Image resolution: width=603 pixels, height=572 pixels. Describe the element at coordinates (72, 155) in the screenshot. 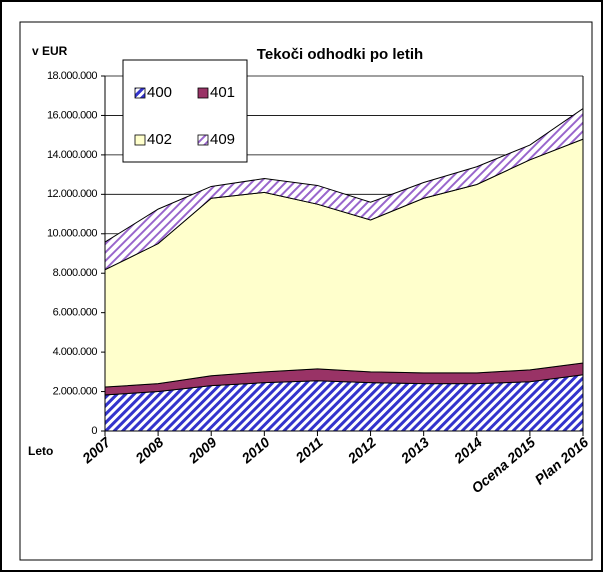

I see `y-tick-label: 14.000.000` at that location.